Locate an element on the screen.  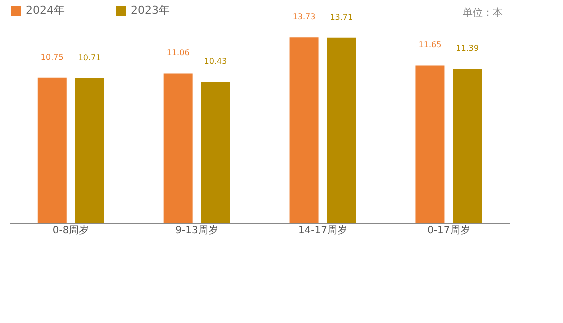
data-label: 11.06 is located at coordinates (178, 53).